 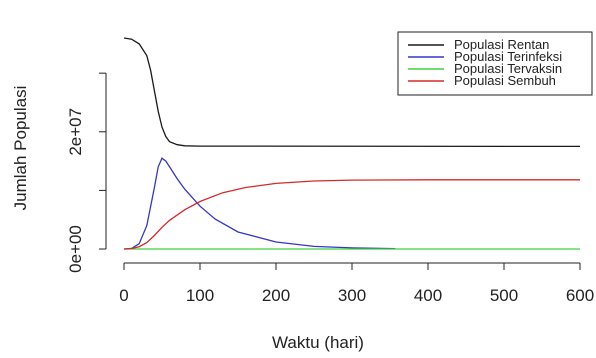 What do you see at coordinates (508, 68) in the screenshot?
I see `legend-label: Populasi Tervaksin` at bounding box center [508, 68].